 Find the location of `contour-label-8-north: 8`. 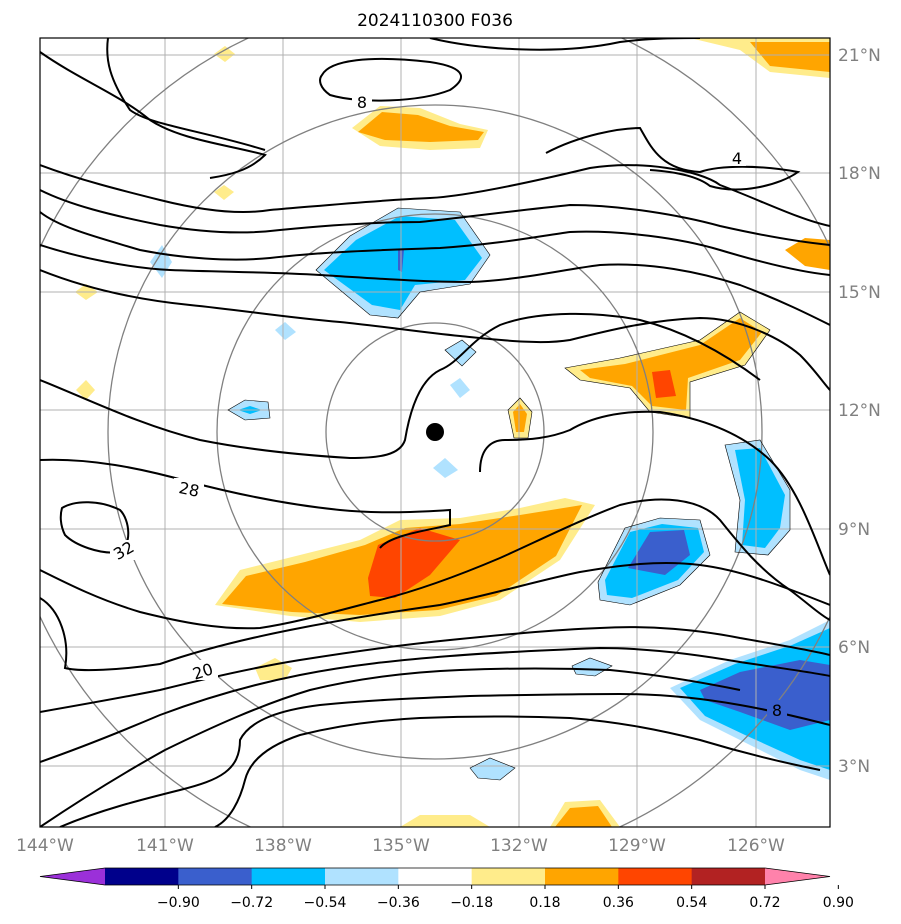

contour-label-8-north: 8 is located at coordinates (362, 102).